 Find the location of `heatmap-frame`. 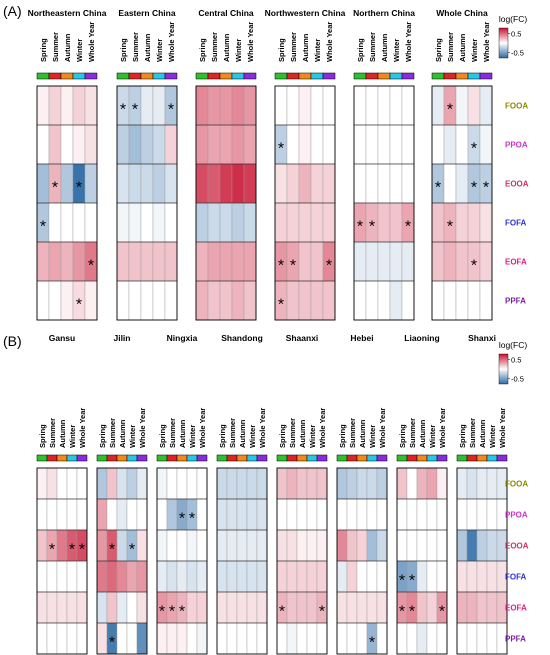

heatmap-frame is located at coordinates (482, 561).